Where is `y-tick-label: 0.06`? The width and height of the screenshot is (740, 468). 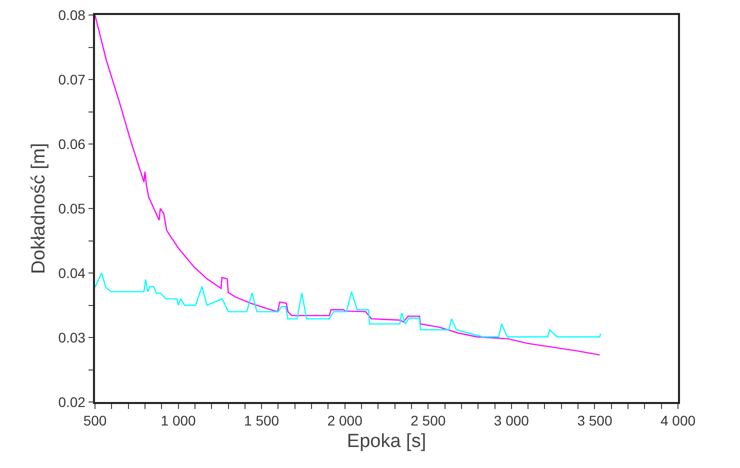 y-tick-label: 0.06 is located at coordinates (72, 144).